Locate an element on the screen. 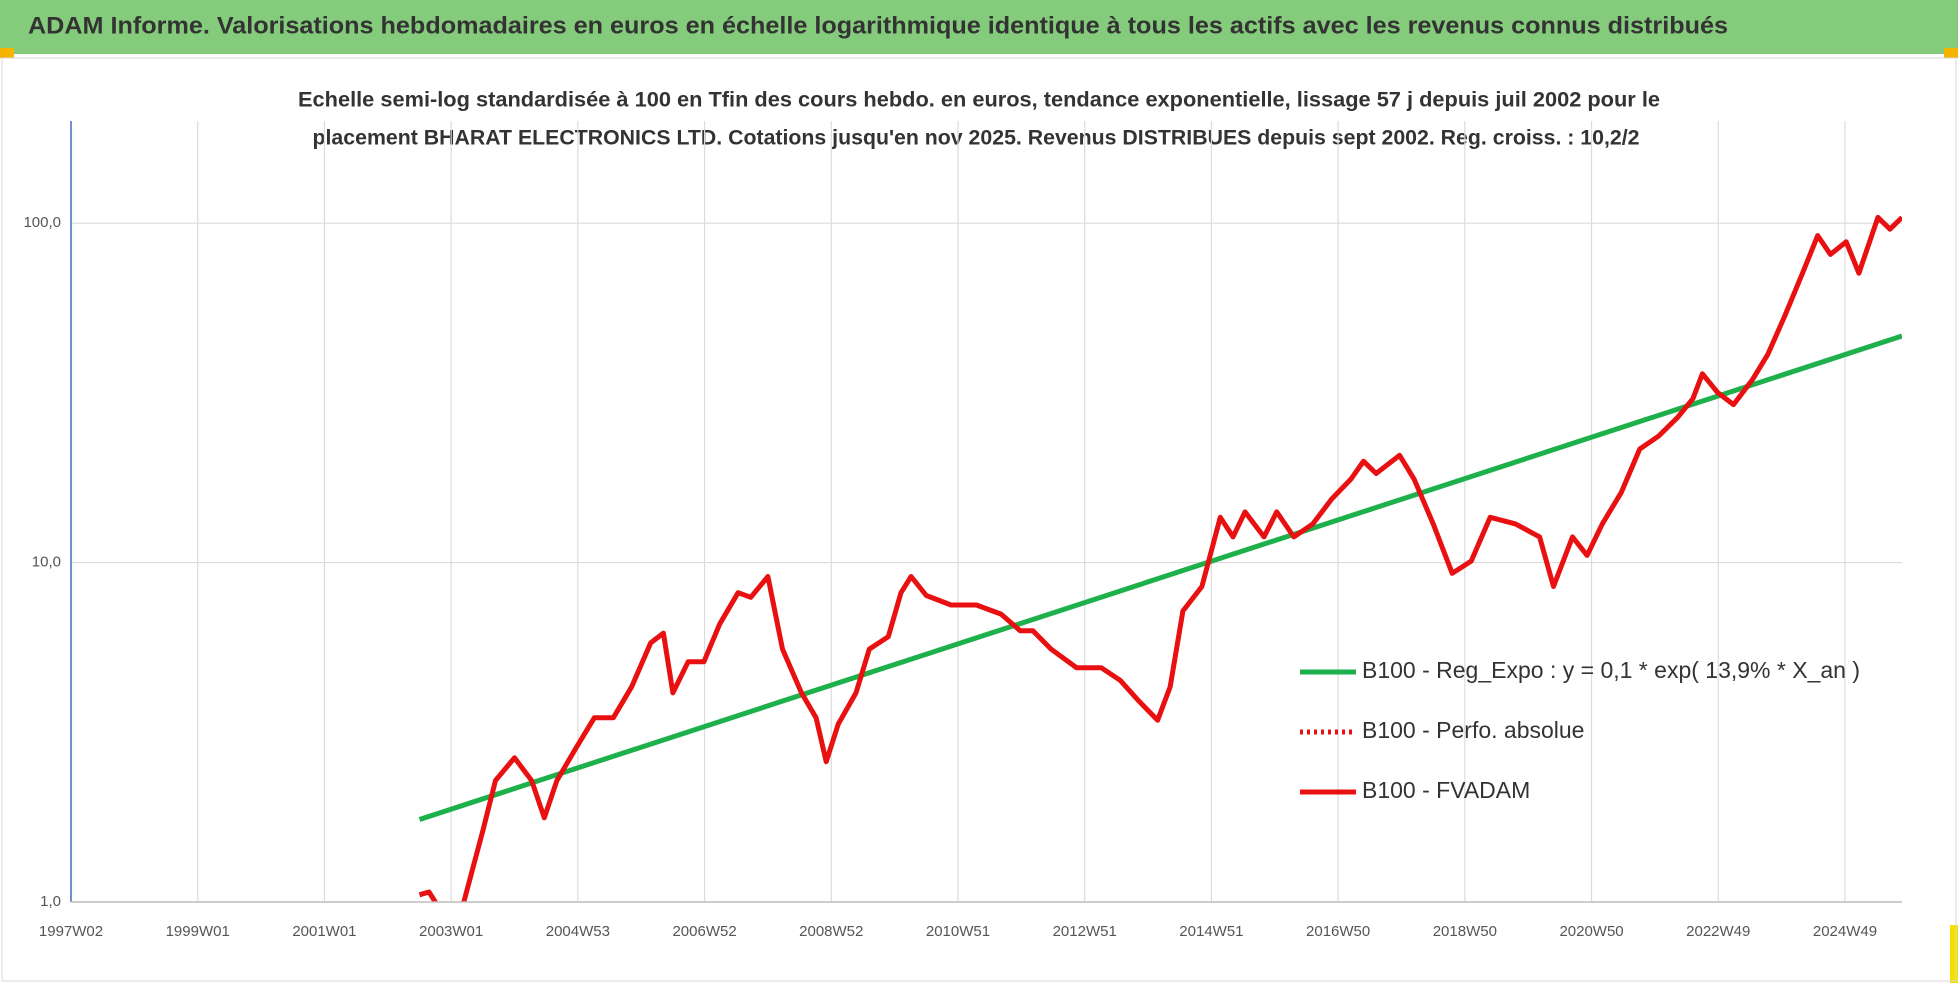  x-tick-label: 2020W50 is located at coordinates (1591, 931).